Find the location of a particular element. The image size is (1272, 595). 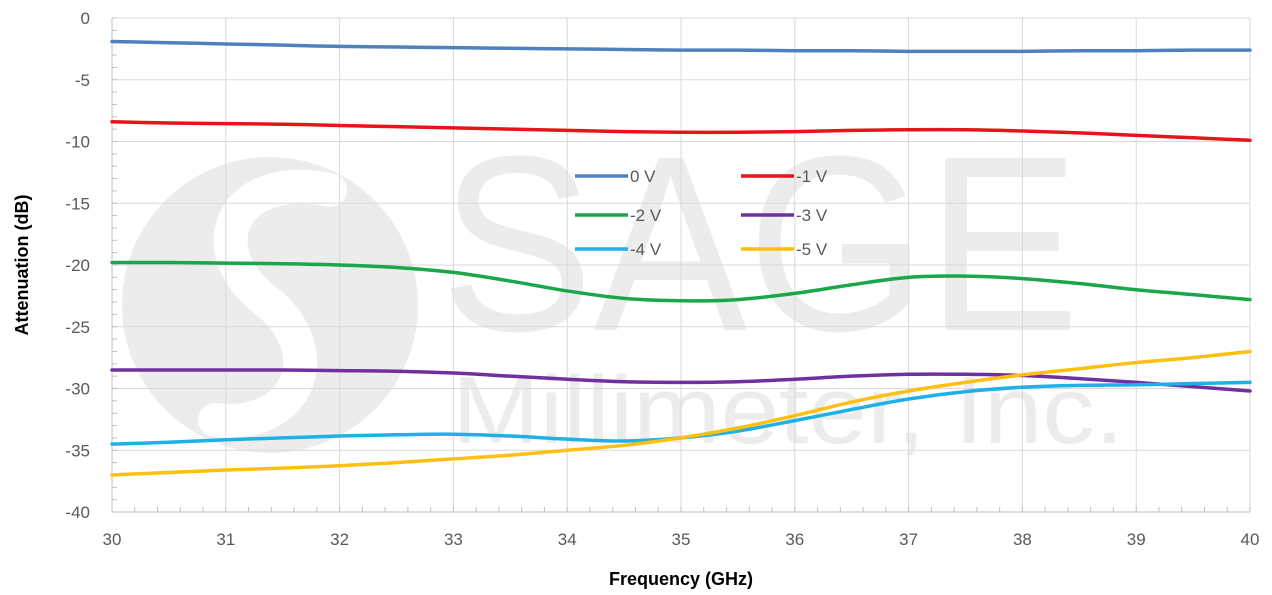

y-tick-label: -15 is located at coordinates (77, 203).